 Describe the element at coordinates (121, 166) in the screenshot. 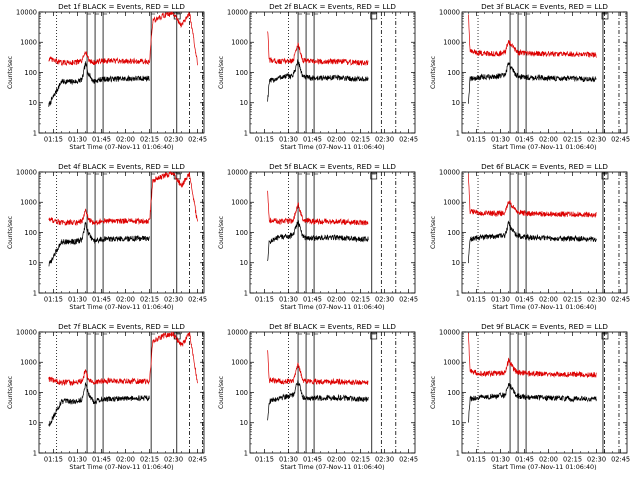

I see `panel-title: Det 4f BLACK = Events, RED = LLD` at that location.